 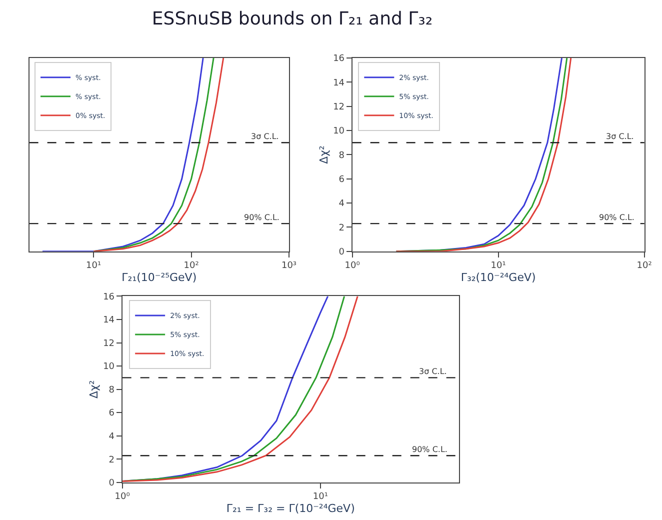 What do you see at coordinates (289, 266) in the screenshot?
I see `x-tick-label: 10³` at bounding box center [289, 266].